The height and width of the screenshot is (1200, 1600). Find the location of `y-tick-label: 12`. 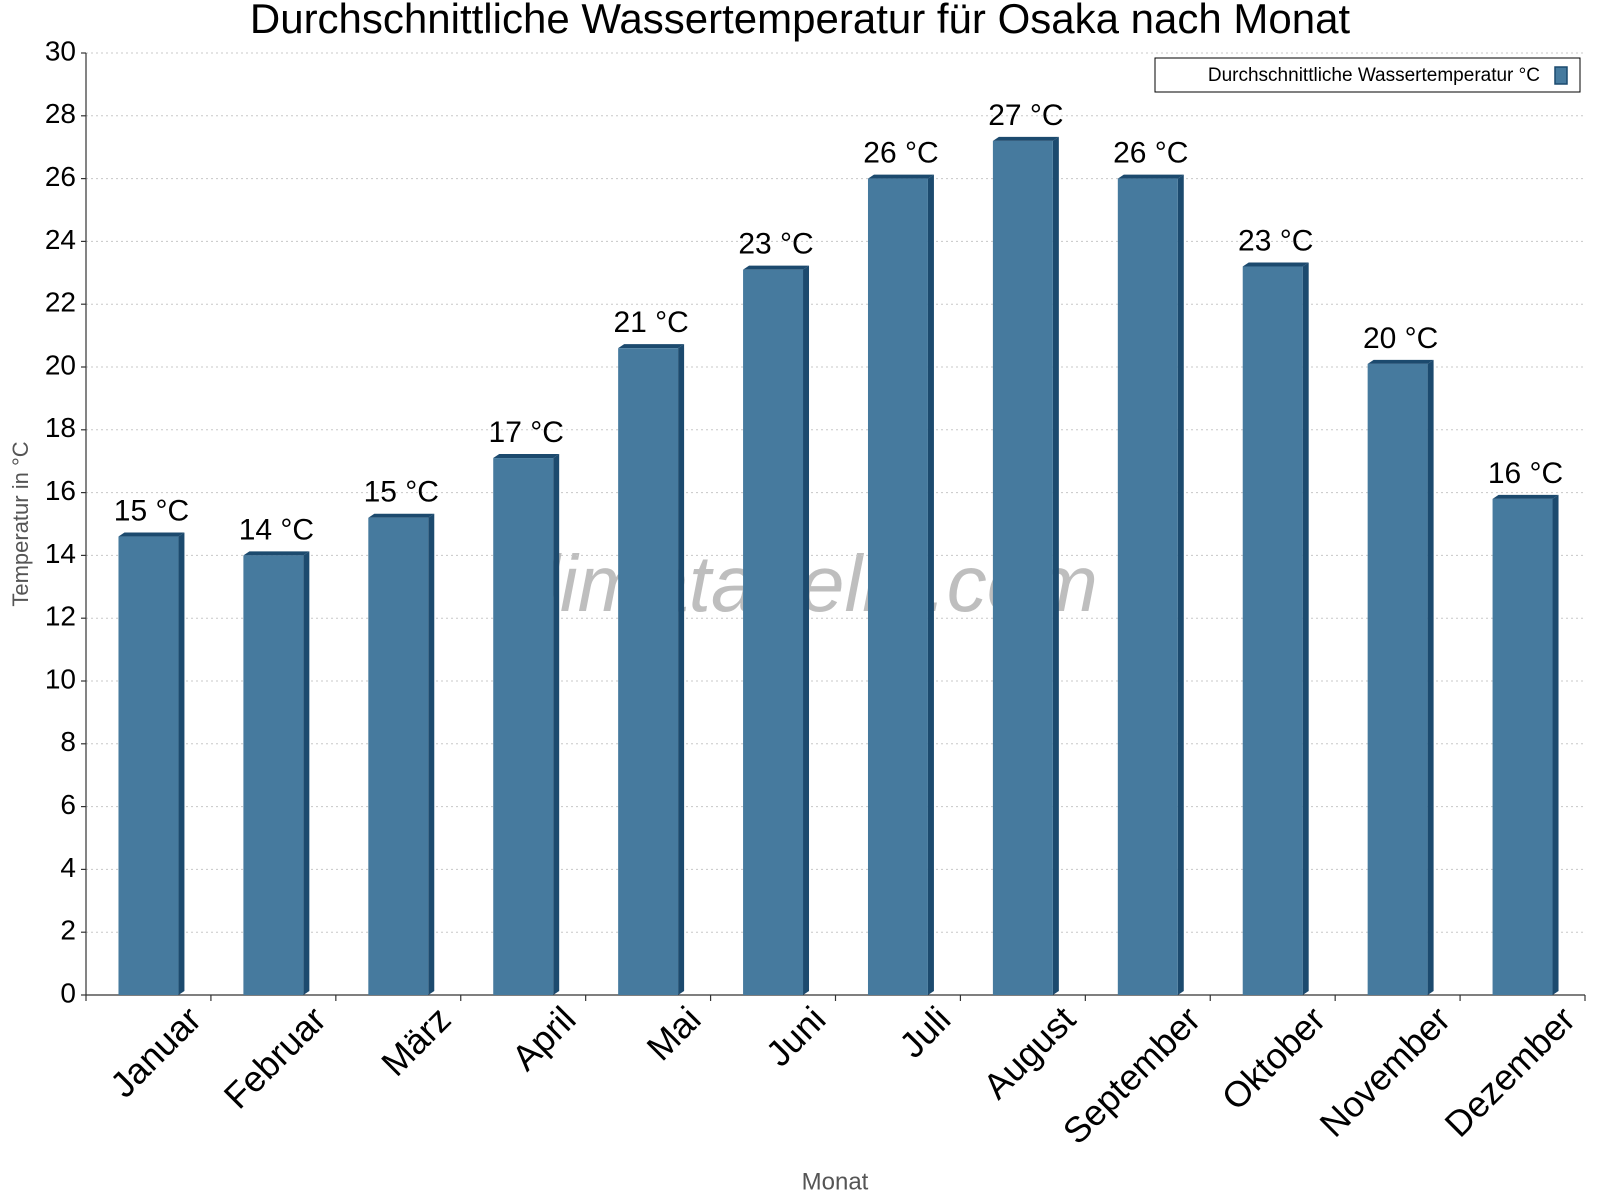

y-tick-label: 12 is located at coordinates (60, 616).